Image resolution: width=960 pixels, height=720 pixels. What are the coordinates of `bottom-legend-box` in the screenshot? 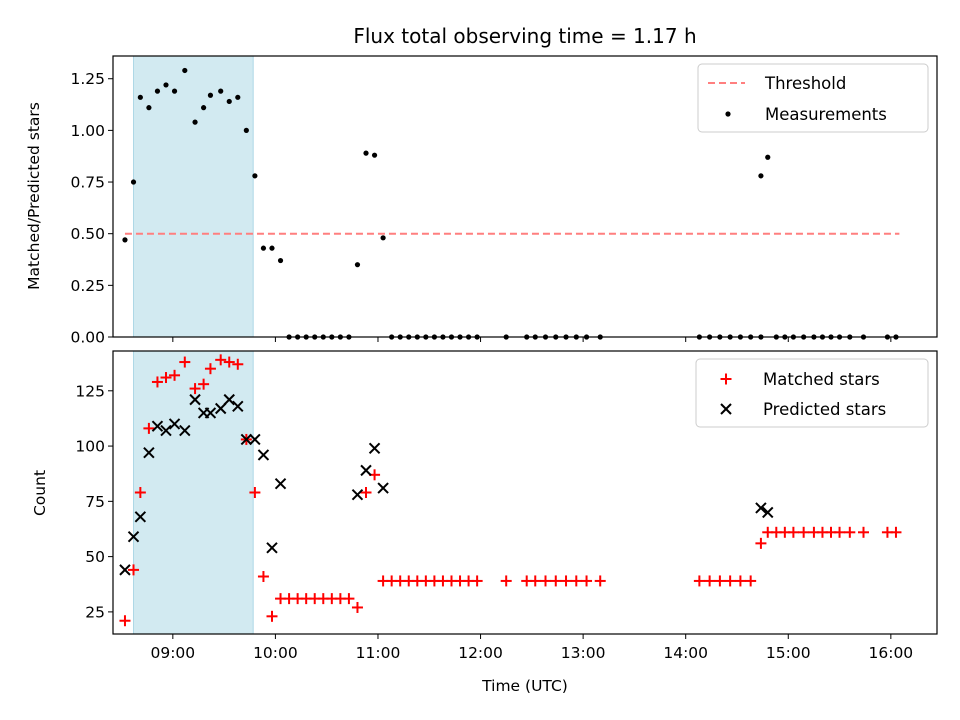 It's located at (812, 393).